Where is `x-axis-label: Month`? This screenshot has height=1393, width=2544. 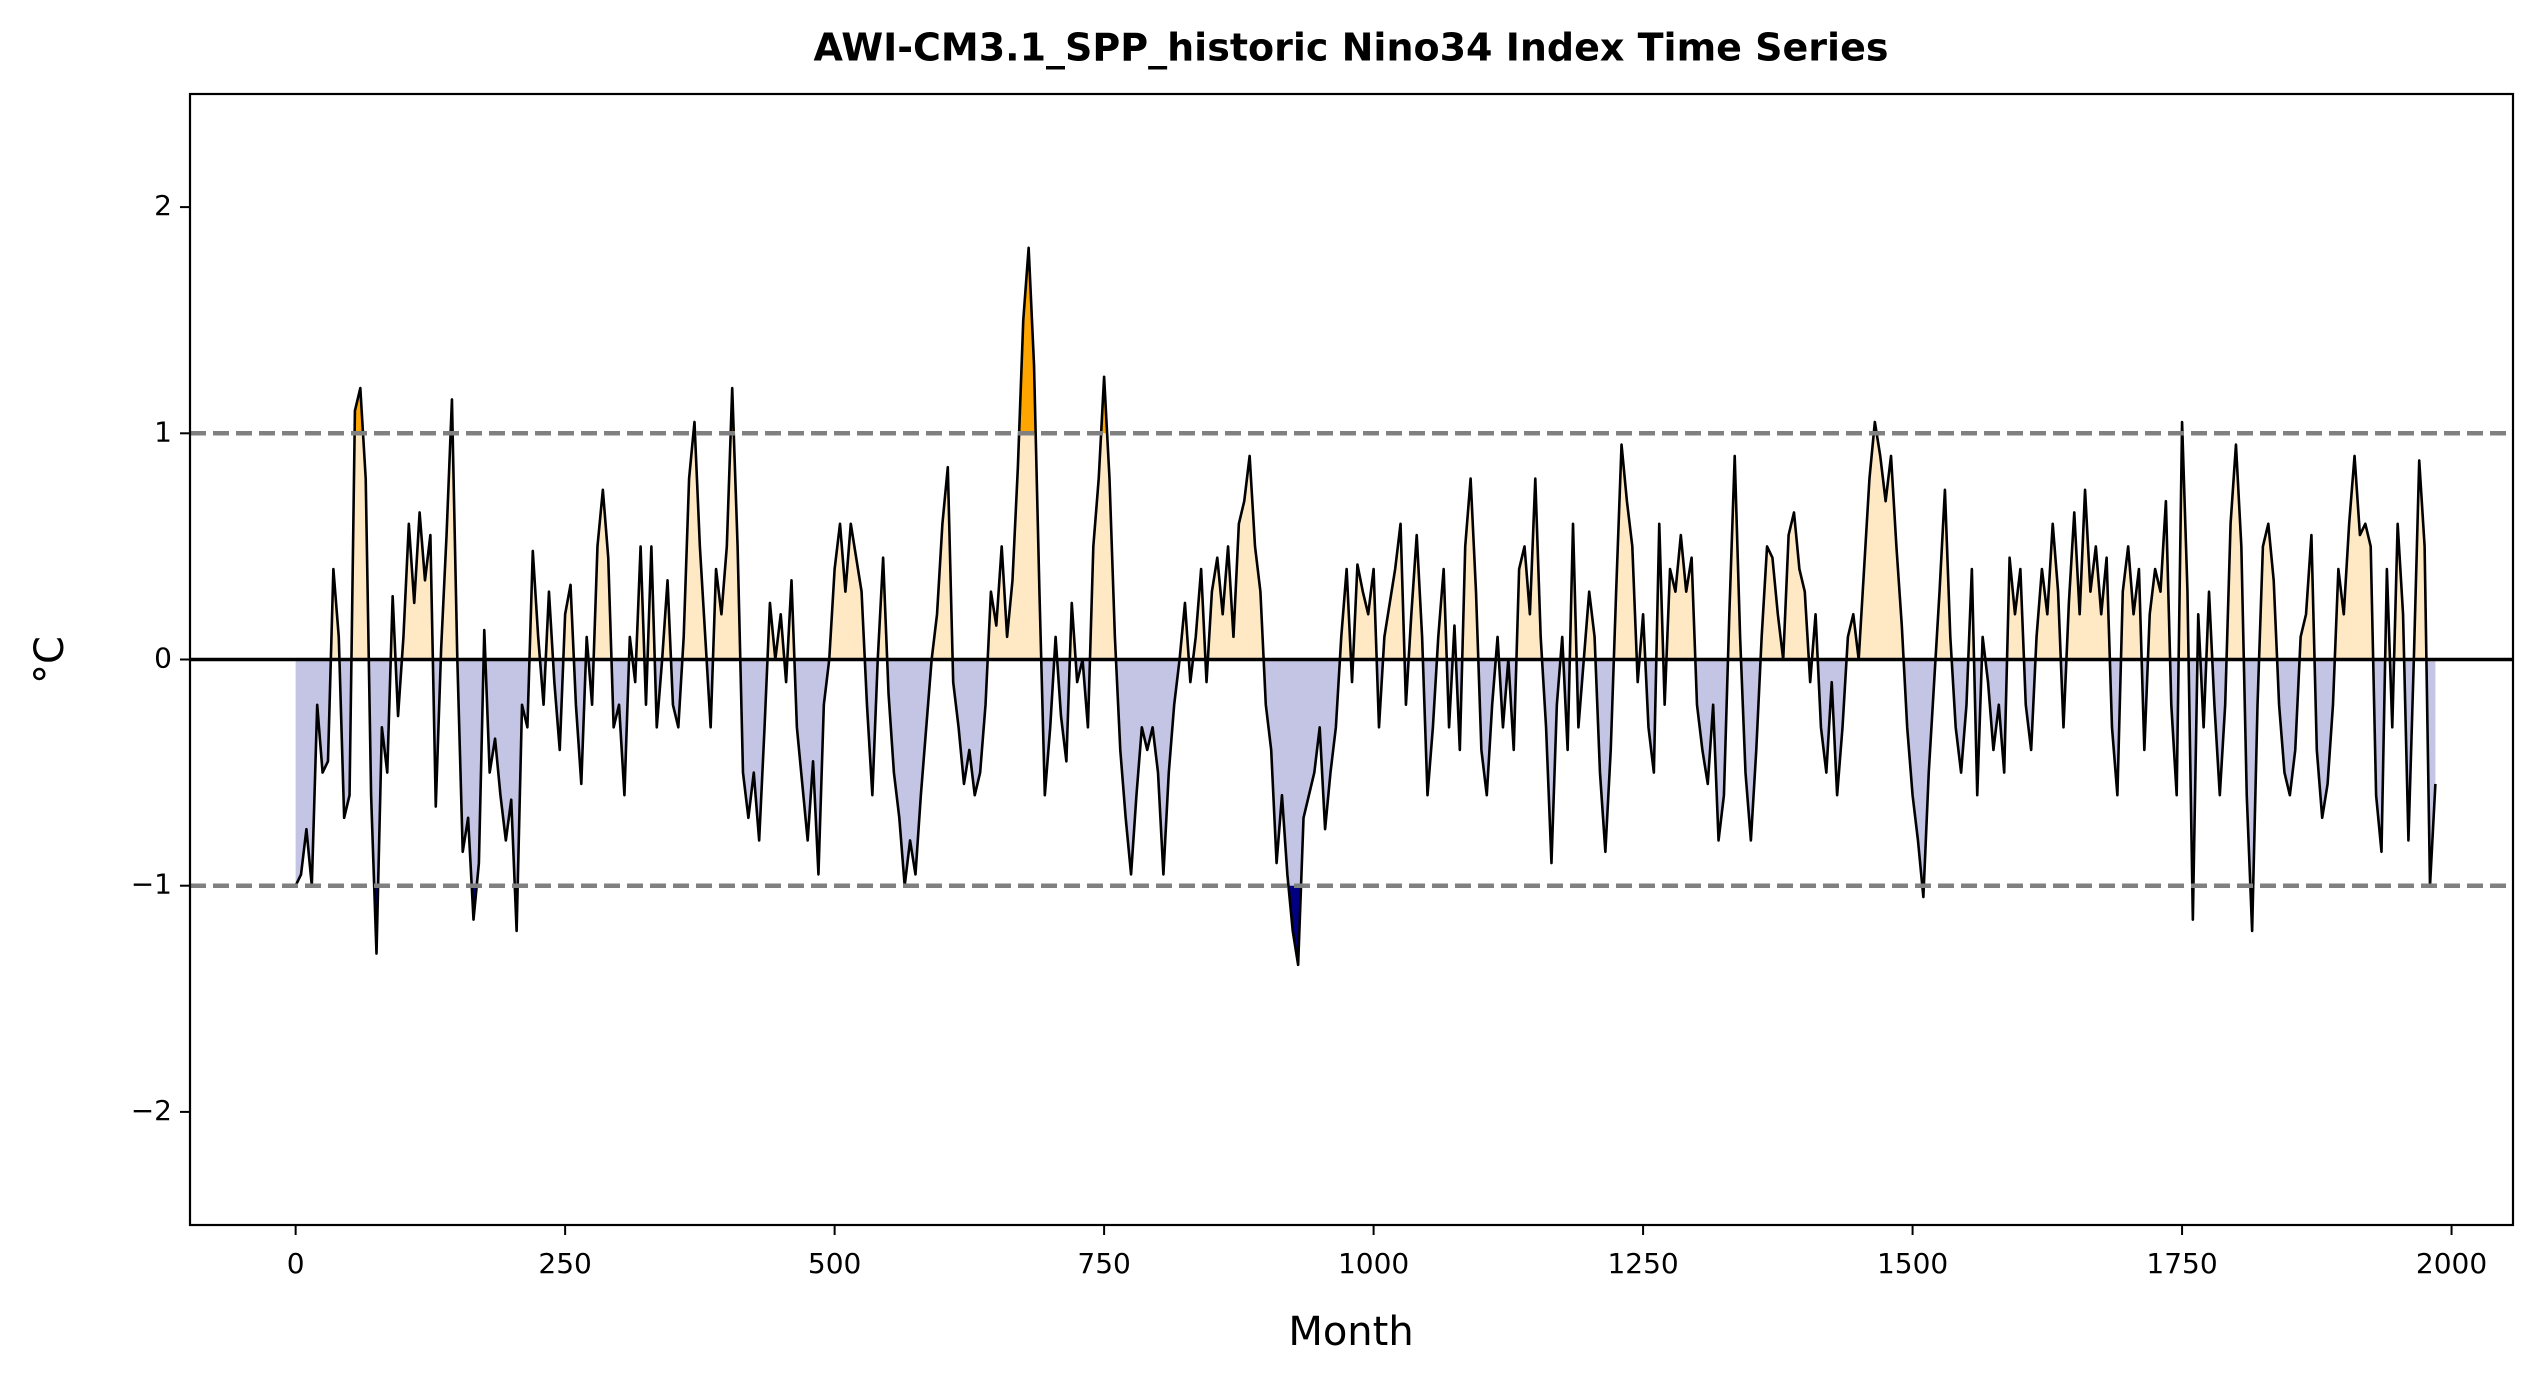 x-axis-label: Month is located at coordinates (1350, 1332).